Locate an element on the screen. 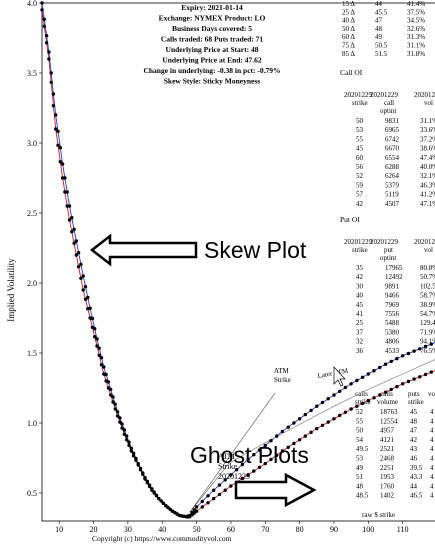  delta-label: 50 Δ is located at coordinates (348, 29).